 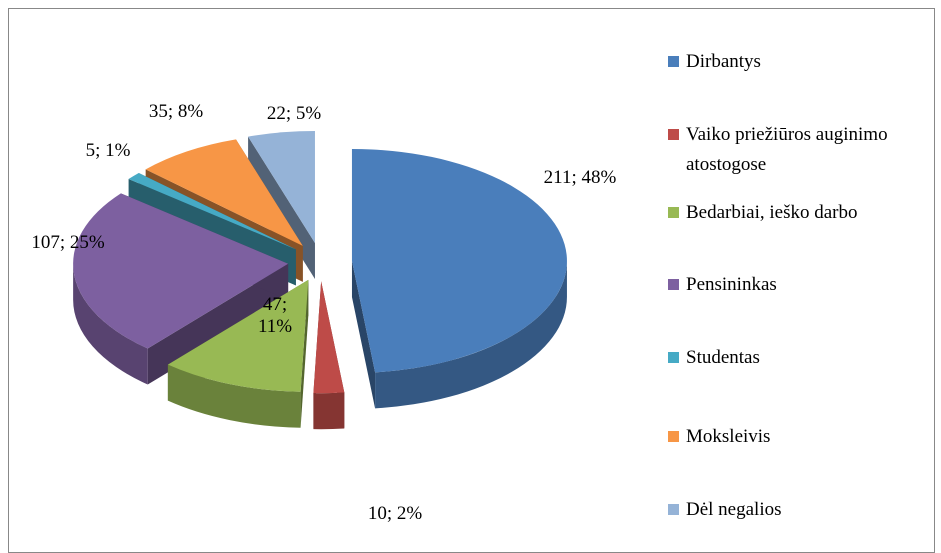 I want to click on legend-item: Vaiko priežiūros auginimo atostogose, so click(x=787, y=150).